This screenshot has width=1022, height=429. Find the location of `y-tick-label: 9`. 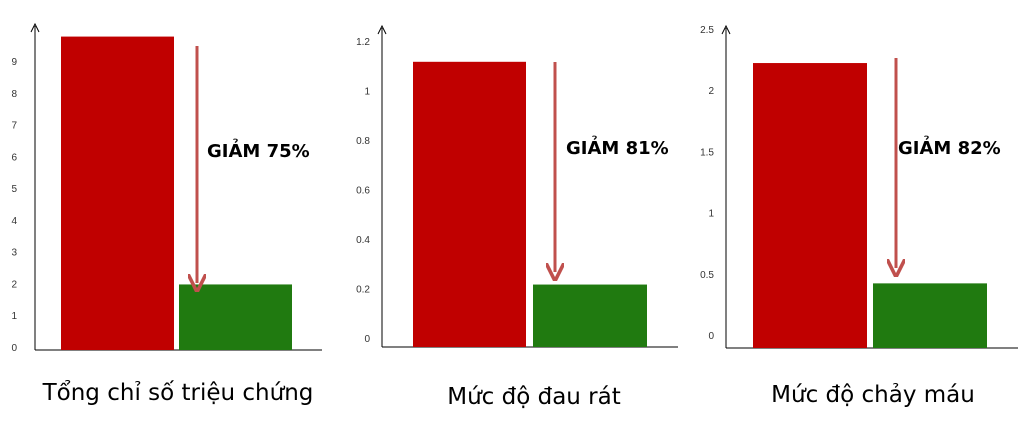

y-tick-label: 9 is located at coordinates (14, 62).